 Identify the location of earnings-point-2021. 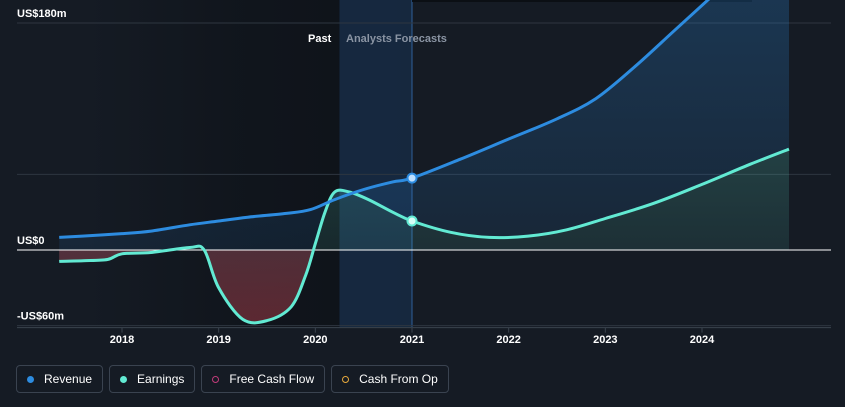
(412, 221).